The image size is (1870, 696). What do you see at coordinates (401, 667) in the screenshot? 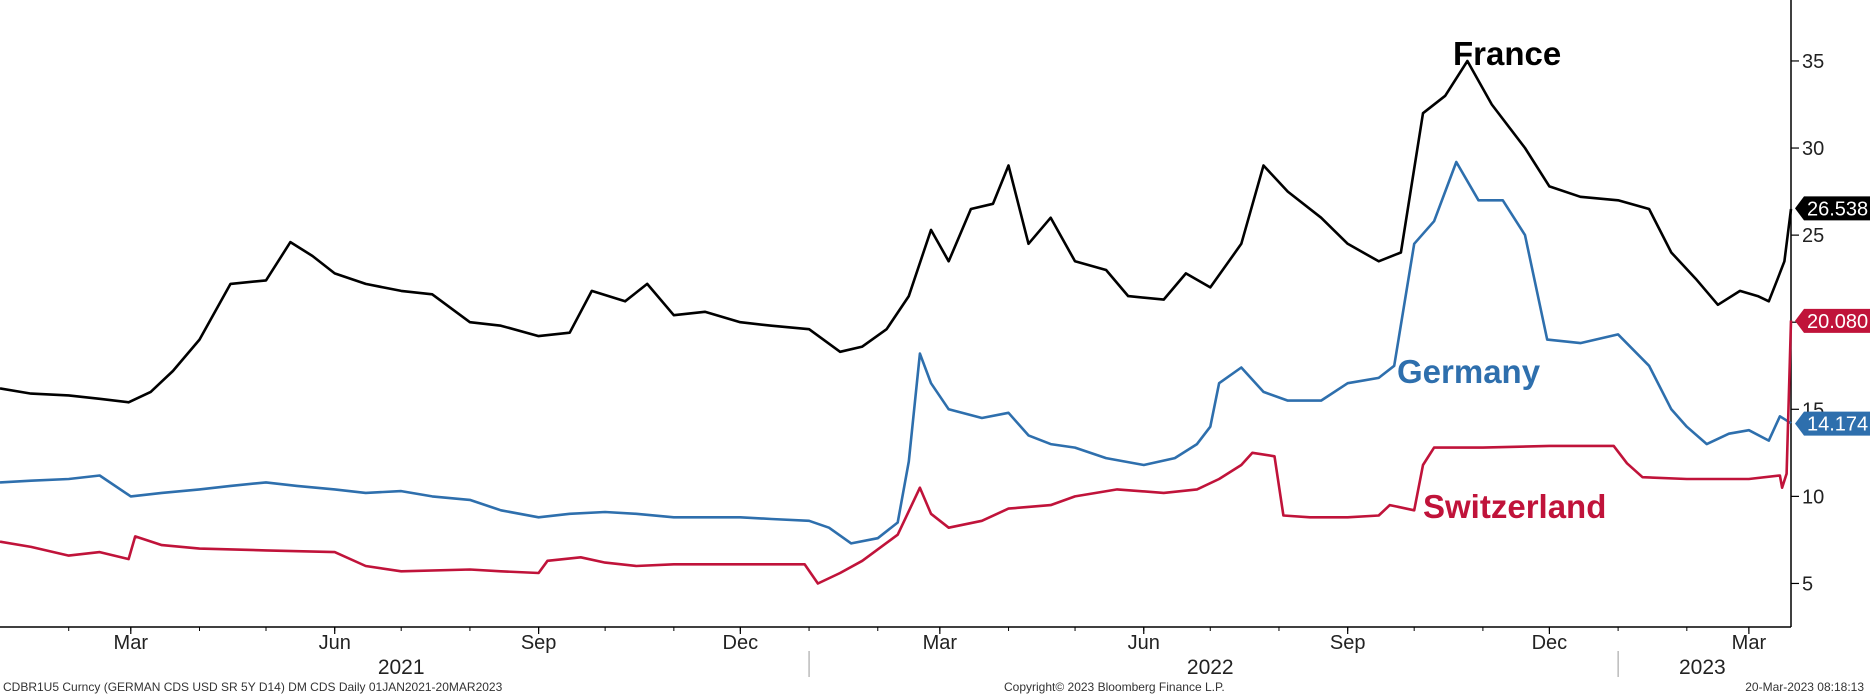
I see `year-label: 2021` at bounding box center [401, 667].